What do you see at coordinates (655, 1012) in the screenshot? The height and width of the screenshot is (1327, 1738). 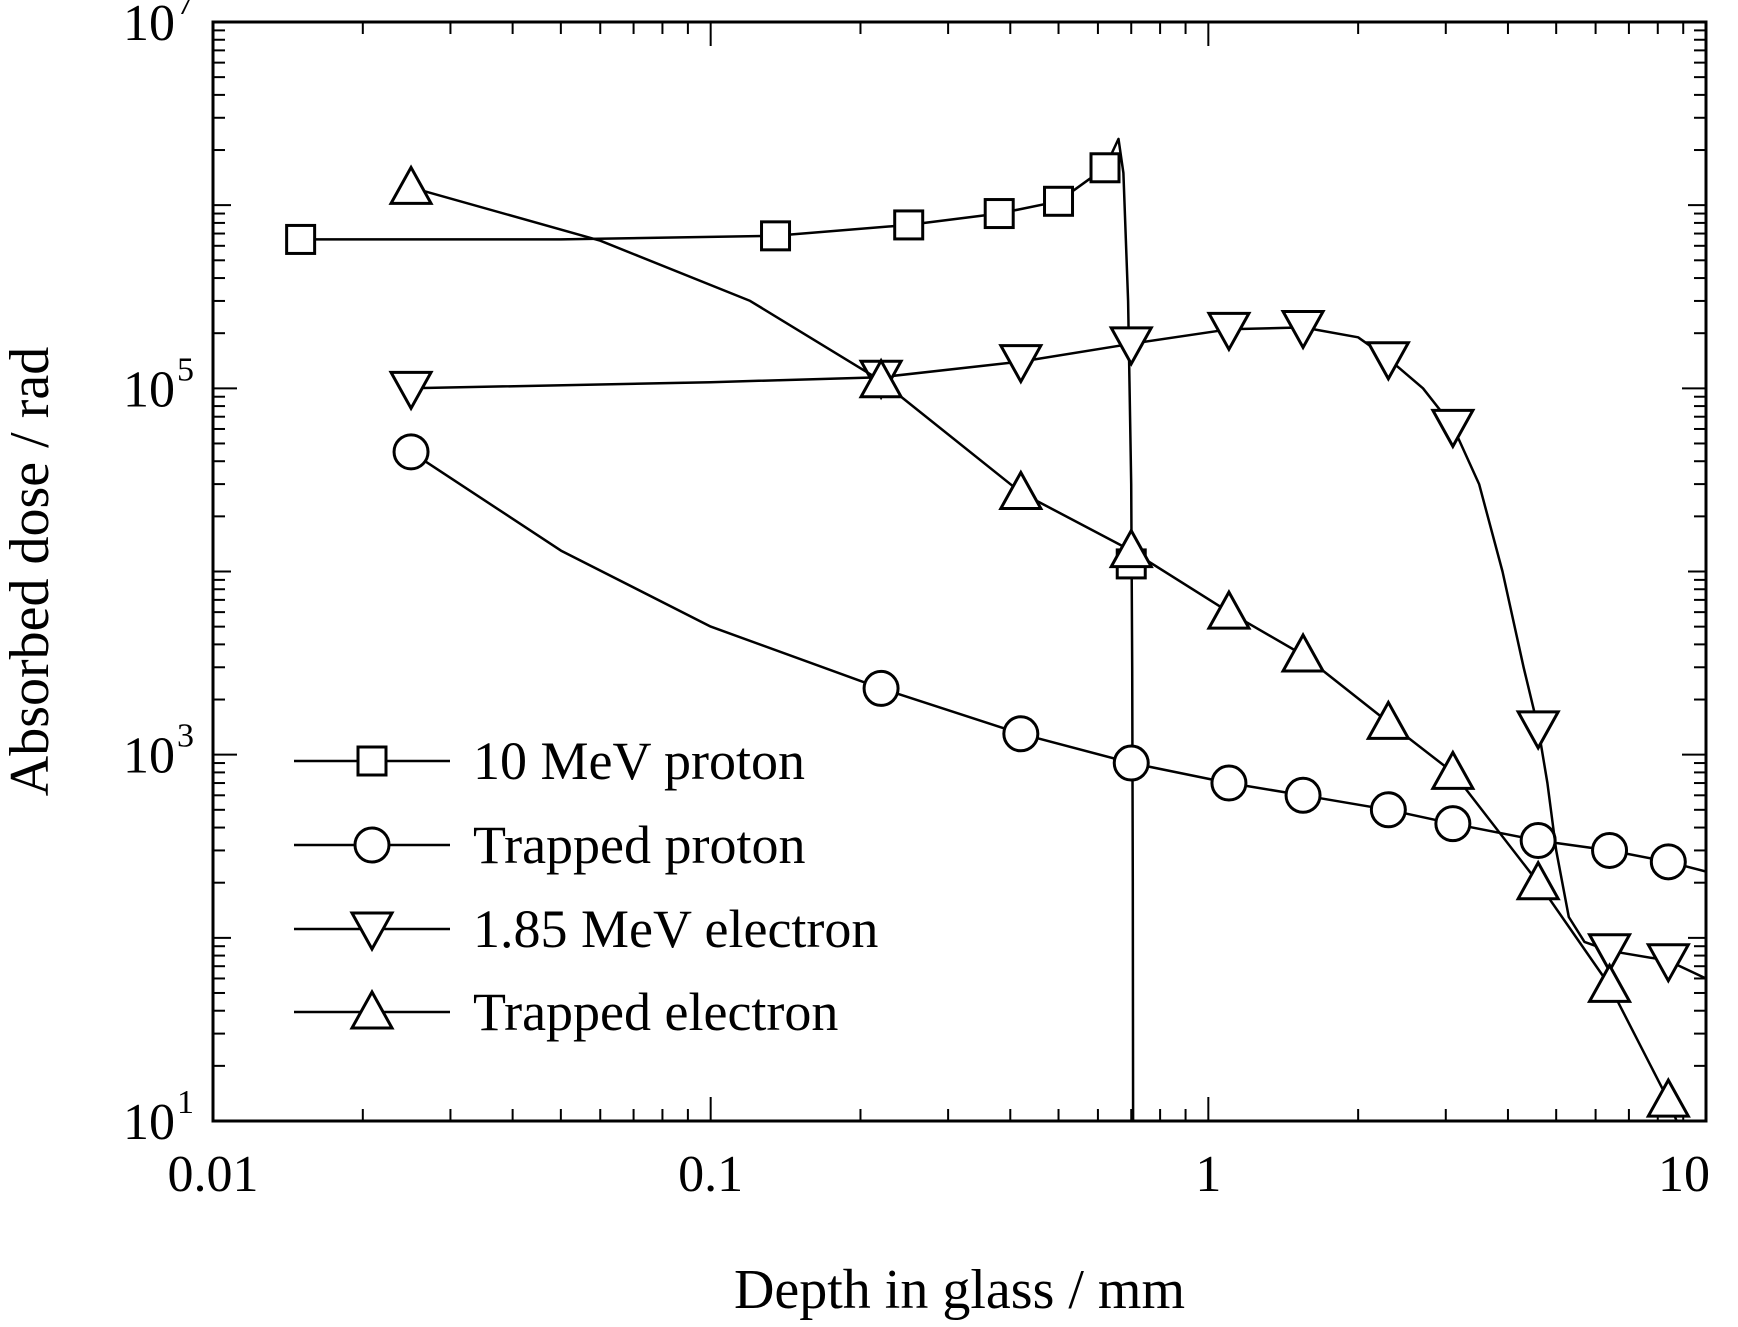 I see `legend-label: Trapped electron` at bounding box center [655, 1012].